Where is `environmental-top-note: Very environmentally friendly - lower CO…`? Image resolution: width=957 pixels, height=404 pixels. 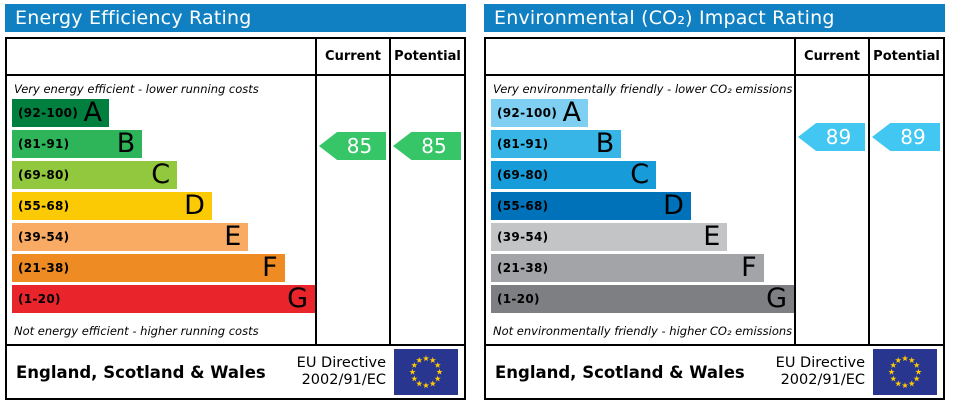
environmental-top-note: Very environmentally friendly - lower CO… is located at coordinates (643, 89).